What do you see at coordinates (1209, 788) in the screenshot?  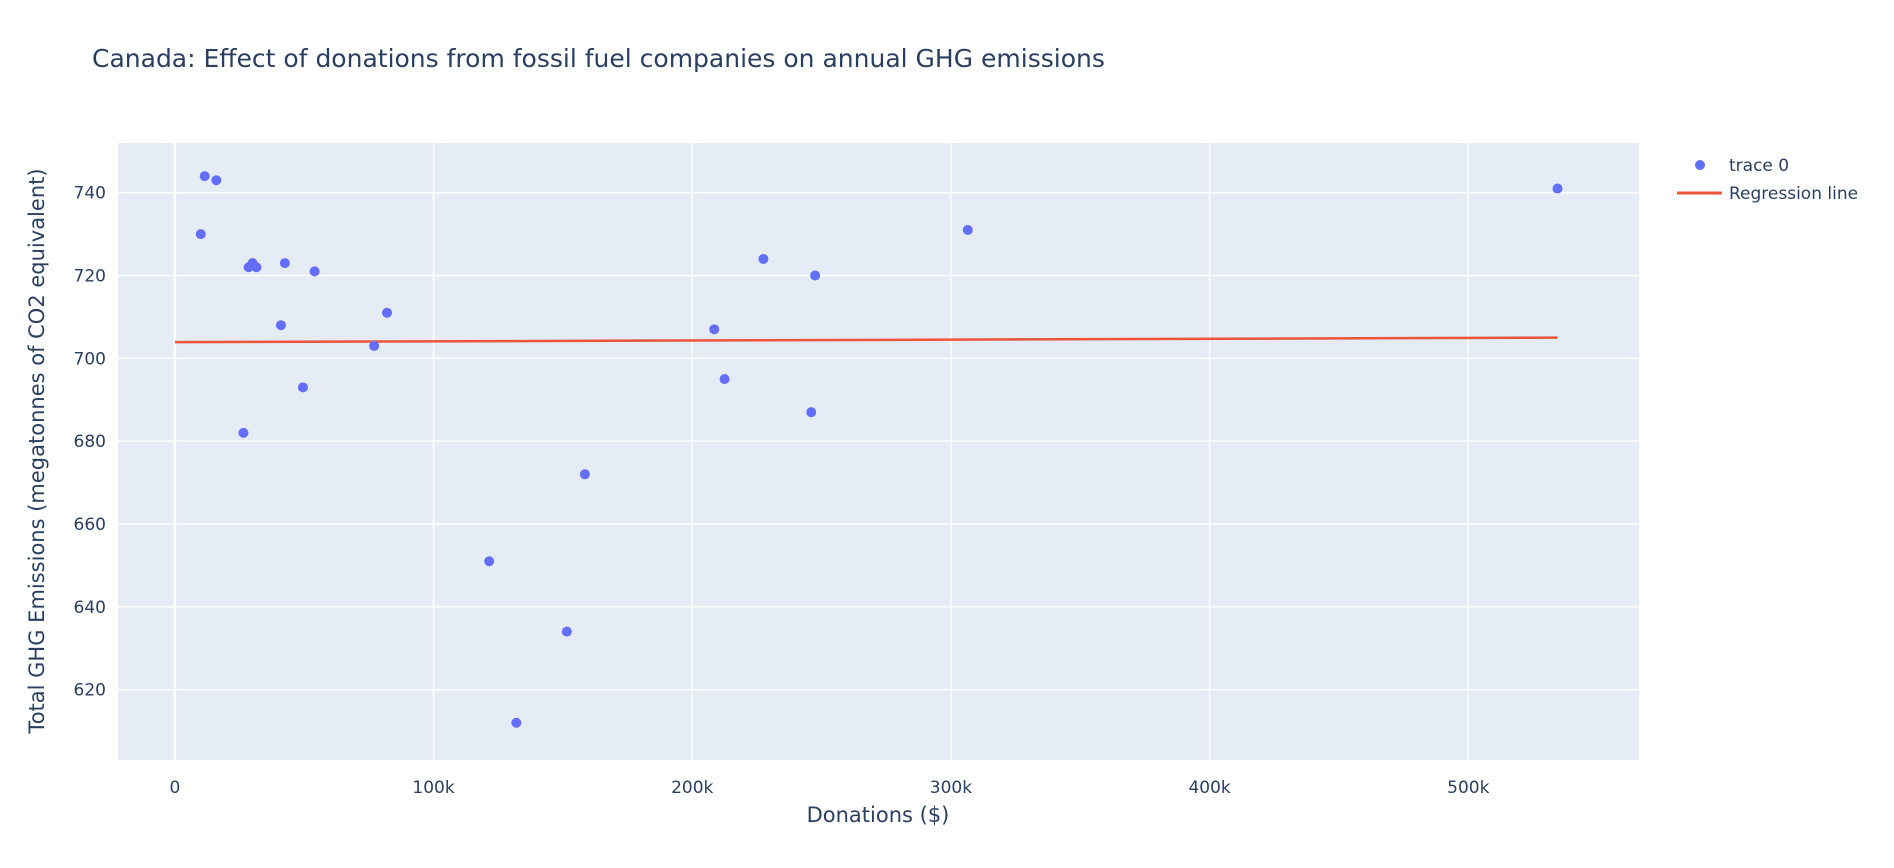 I see `x-tick-label: 400k` at bounding box center [1209, 788].